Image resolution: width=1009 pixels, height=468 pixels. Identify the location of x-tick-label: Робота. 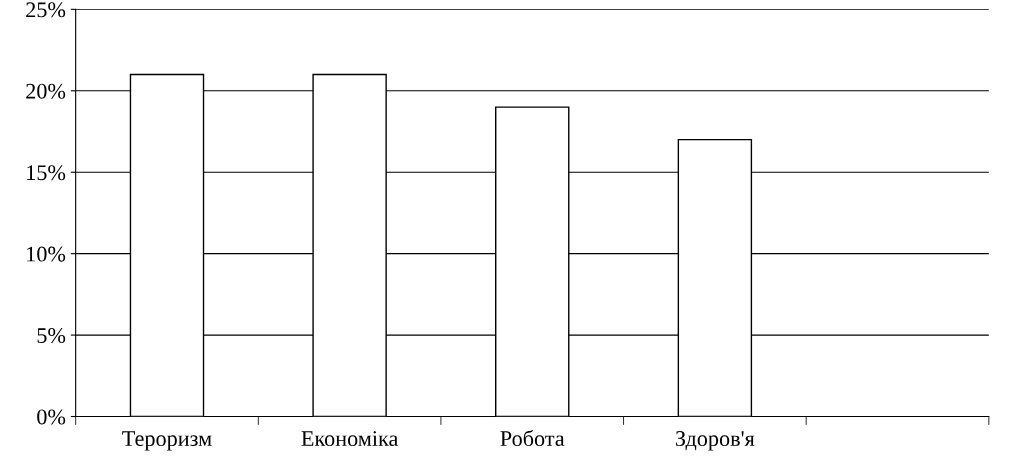
(532, 438).